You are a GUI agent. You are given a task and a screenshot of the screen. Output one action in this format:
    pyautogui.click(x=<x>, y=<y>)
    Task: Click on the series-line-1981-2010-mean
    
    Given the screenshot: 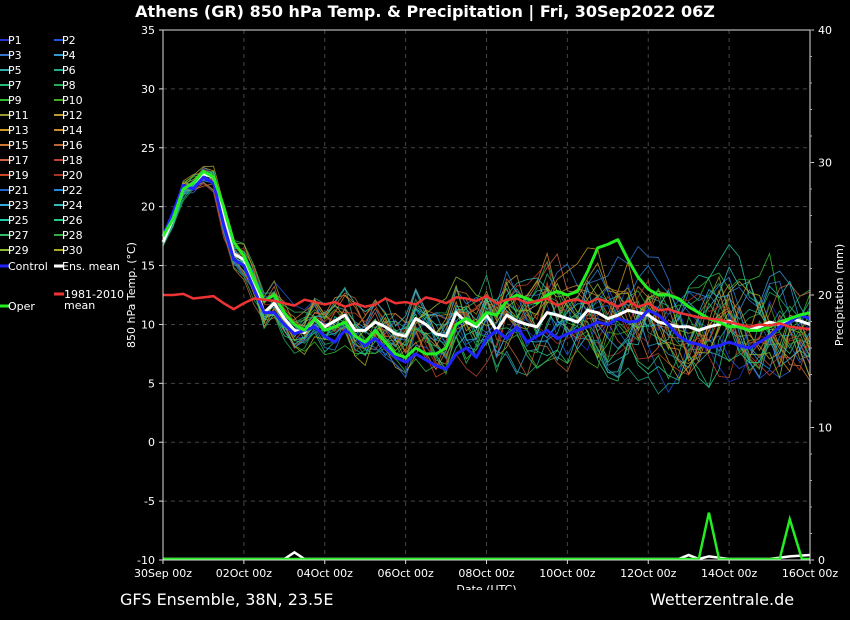 What is the action you would take?
    pyautogui.click(x=487, y=311)
    